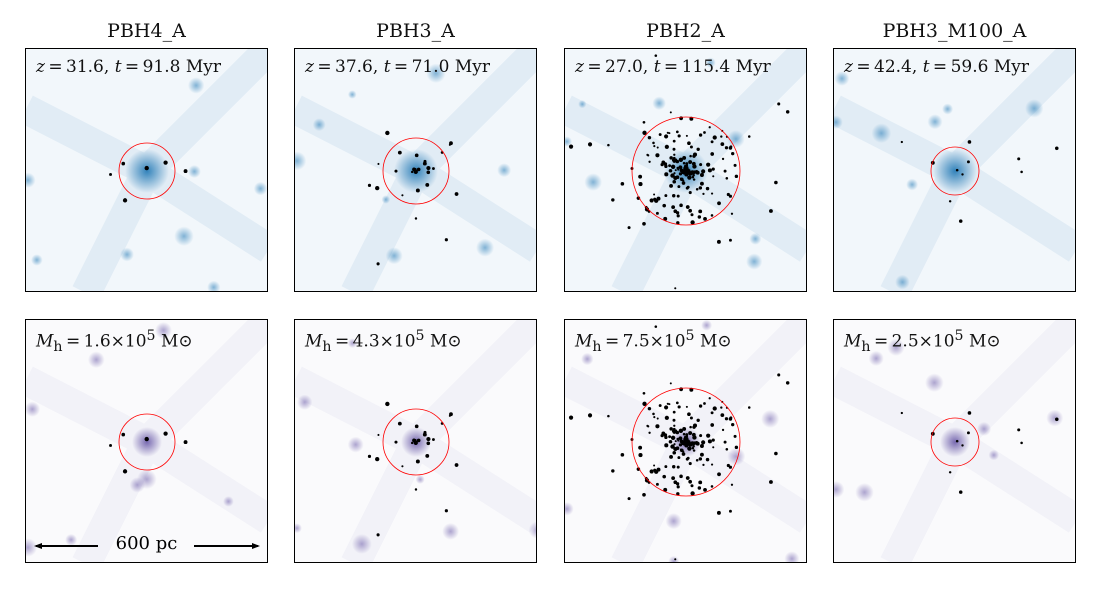 The image size is (1100, 600). What do you see at coordinates (354, 67) in the screenshot?
I see `redshift: 37.6` at bounding box center [354, 67].